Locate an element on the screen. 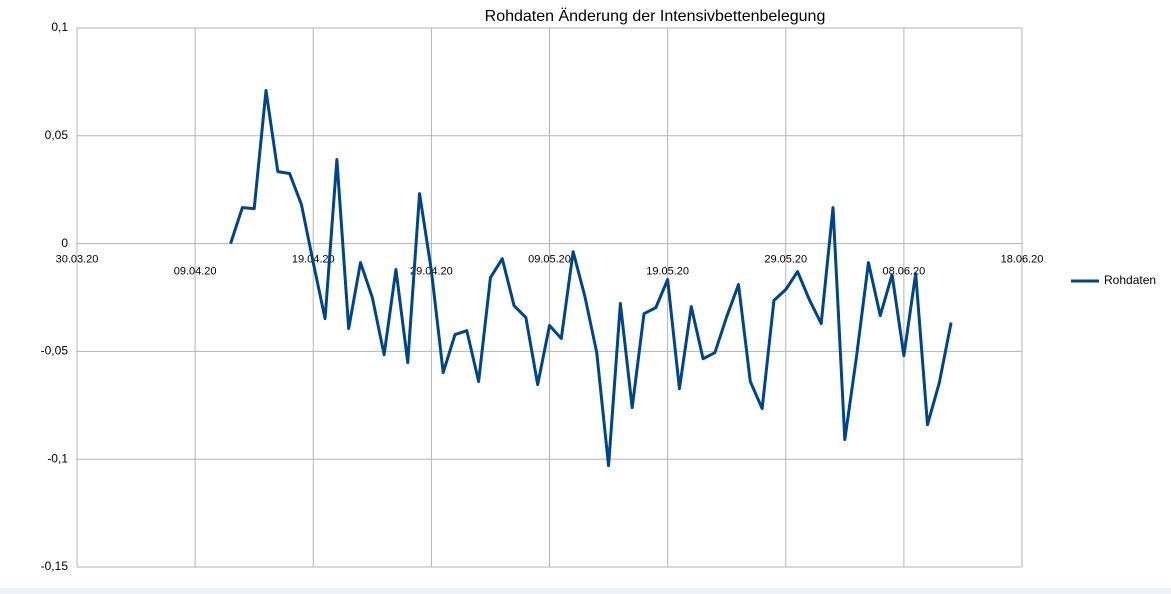 The image size is (1171, 594). y-tick-label: 0,05 is located at coordinates (57, 135).